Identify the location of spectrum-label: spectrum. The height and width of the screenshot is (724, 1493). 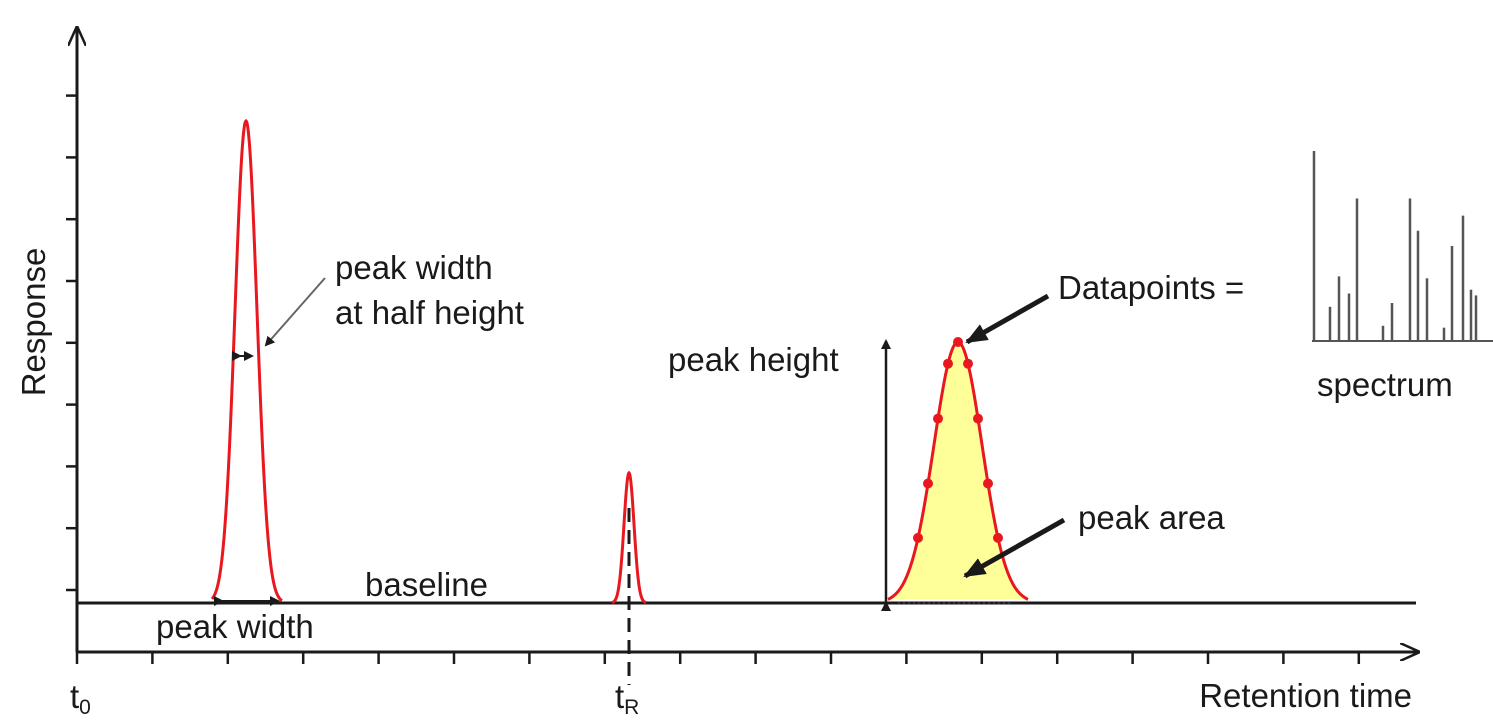
(1385, 384).